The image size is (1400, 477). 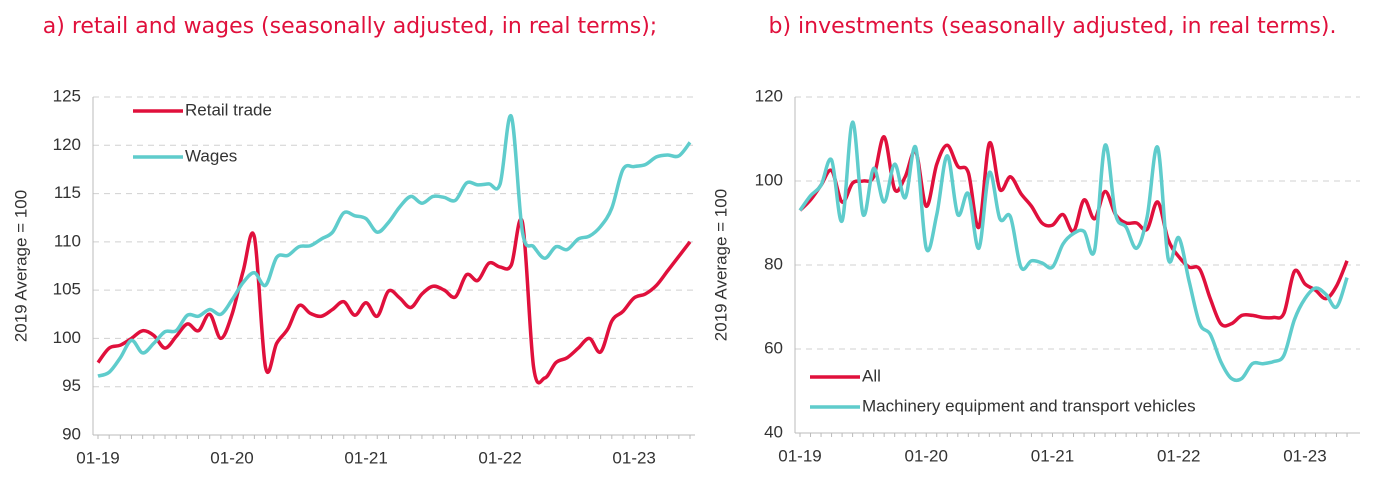 What do you see at coordinates (773, 263) in the screenshot?
I see `y-tick-label: 80` at bounding box center [773, 263].